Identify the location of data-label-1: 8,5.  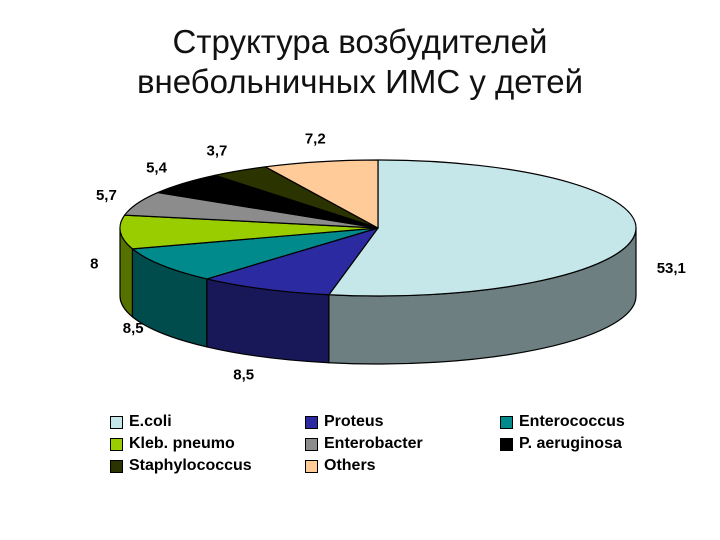
(243, 374).